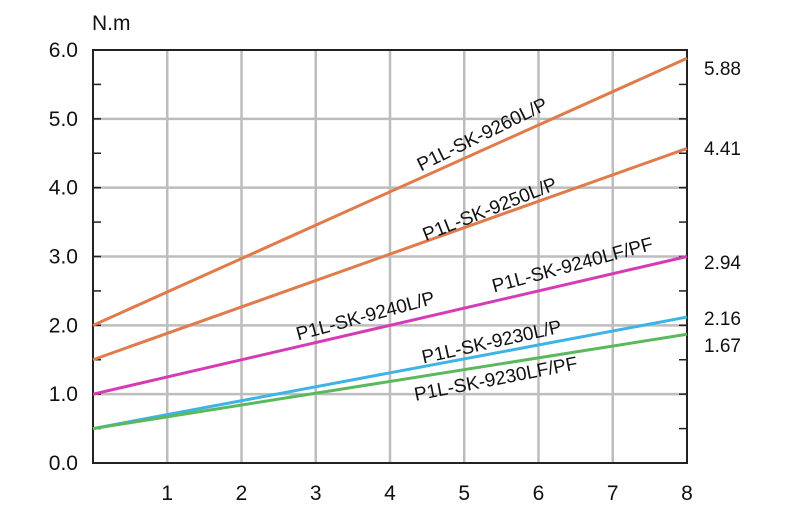  What do you see at coordinates (687, 493) in the screenshot?
I see `x-tick-label: 8` at bounding box center [687, 493].